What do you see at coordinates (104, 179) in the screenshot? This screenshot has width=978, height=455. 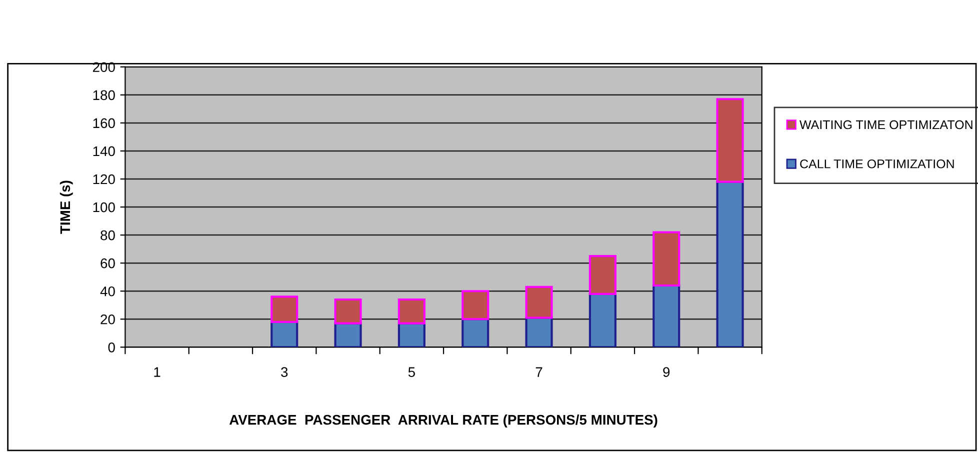 I see `y-tick-label: 120` at bounding box center [104, 179].